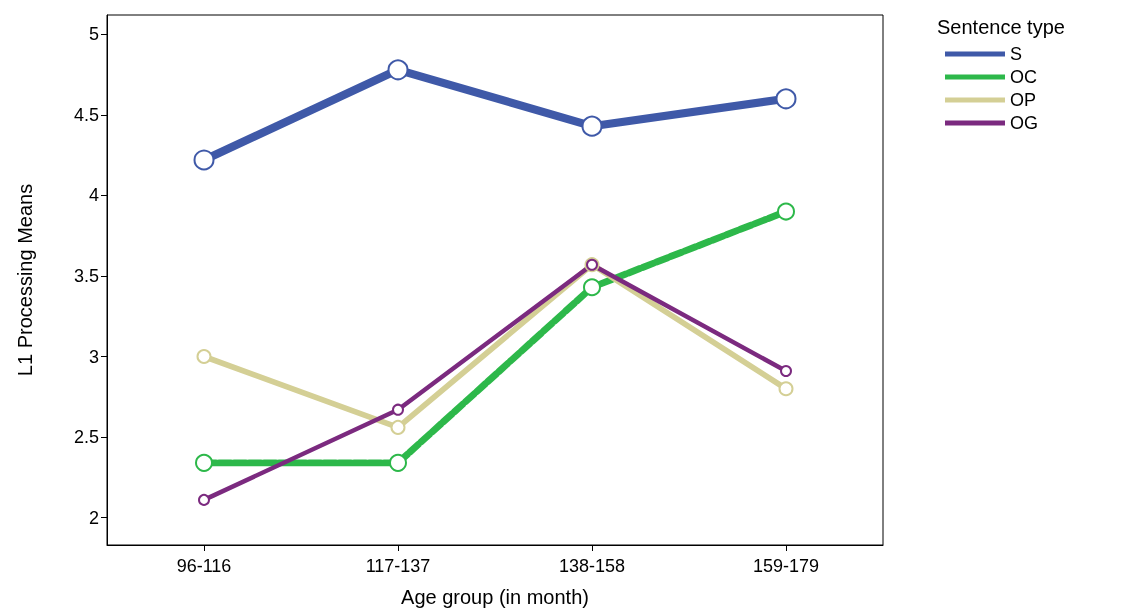 This screenshot has height=615, width=1145. What do you see at coordinates (86, 275) in the screenshot?
I see `y-tick-label: 3.5` at bounding box center [86, 275].